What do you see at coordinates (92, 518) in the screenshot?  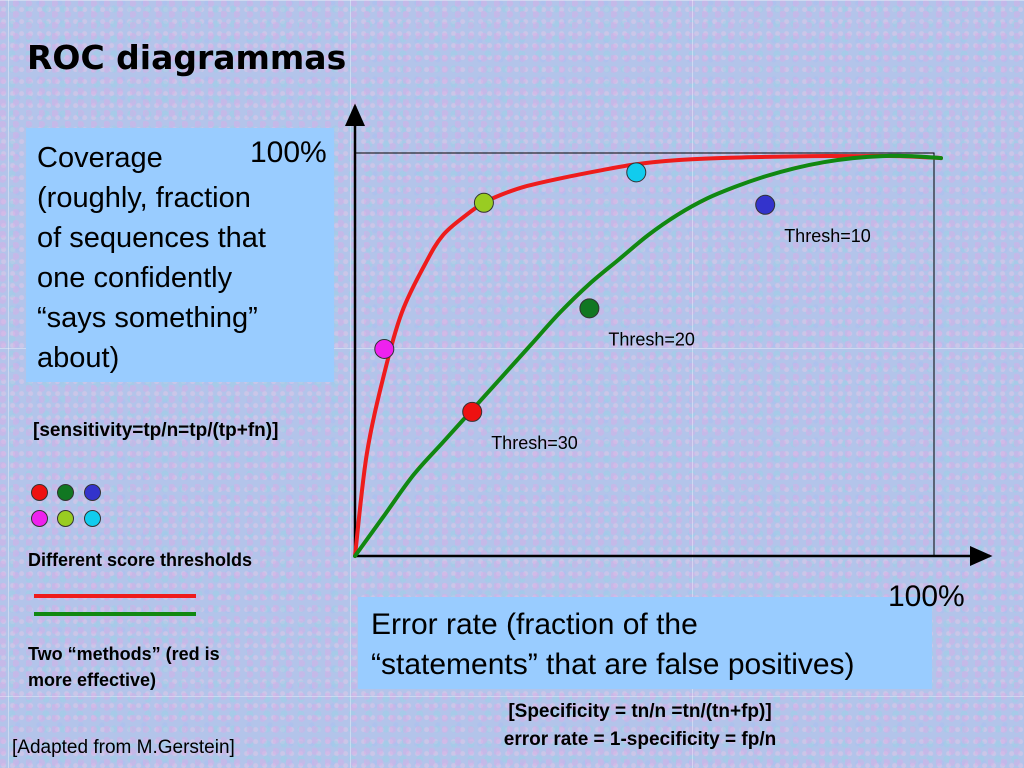 I see `legend-dot-cyan` at bounding box center [92, 518].